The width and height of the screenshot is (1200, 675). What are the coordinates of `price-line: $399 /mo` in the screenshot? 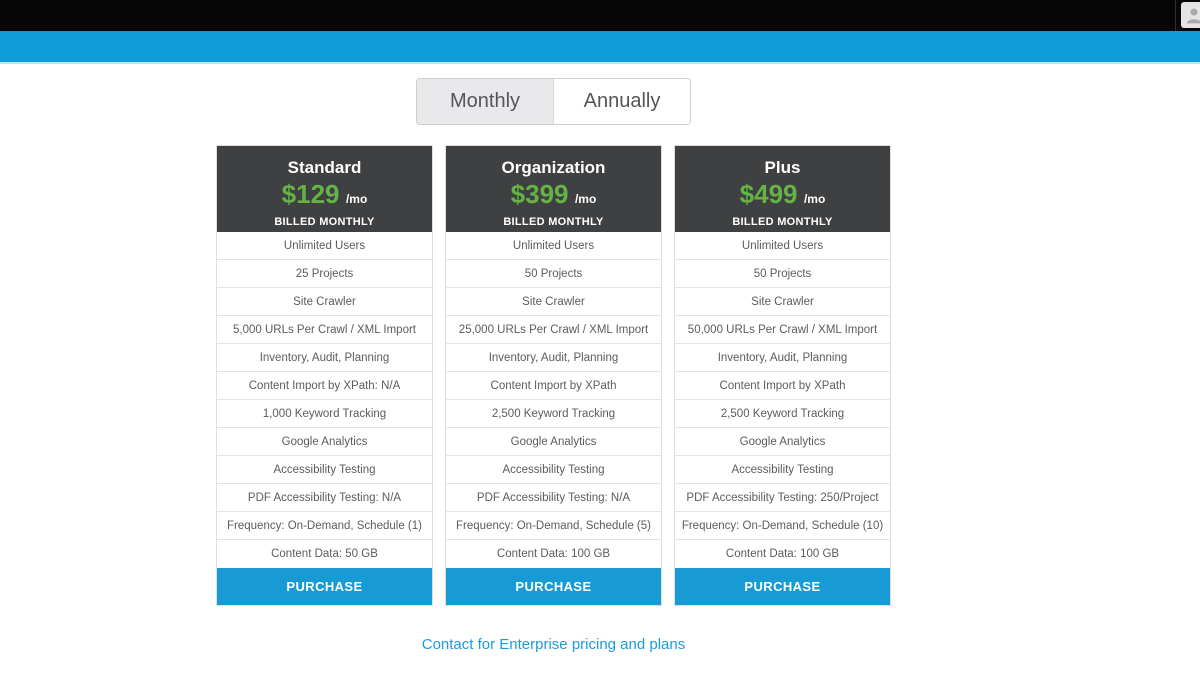 It's located at (553, 196).